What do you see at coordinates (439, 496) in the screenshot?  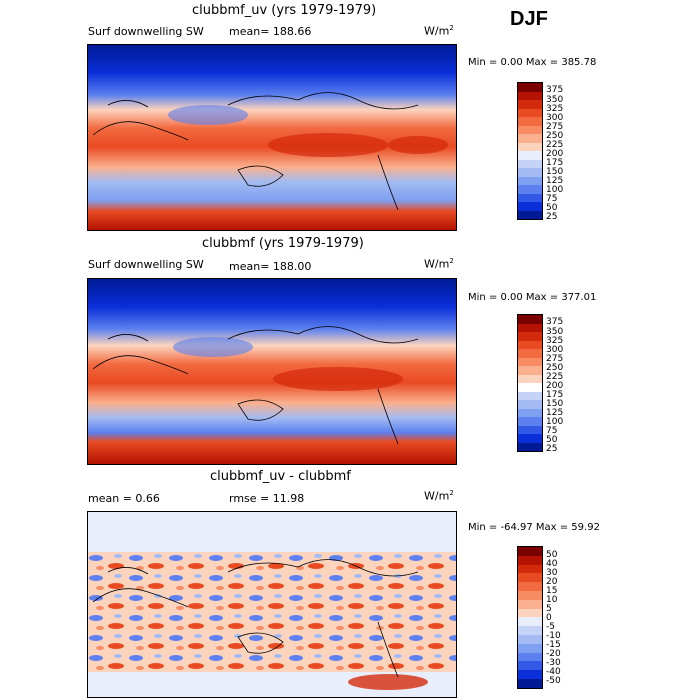 I see `panel3-units: W/m2` at bounding box center [439, 496].